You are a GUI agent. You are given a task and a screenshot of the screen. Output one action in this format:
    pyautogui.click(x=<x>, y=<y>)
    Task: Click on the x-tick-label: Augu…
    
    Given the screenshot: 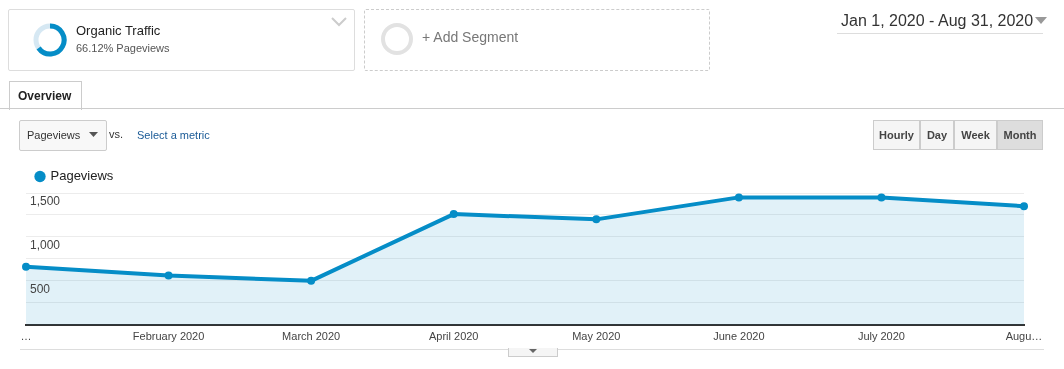 What is the action you would take?
    pyautogui.click(x=1024, y=336)
    